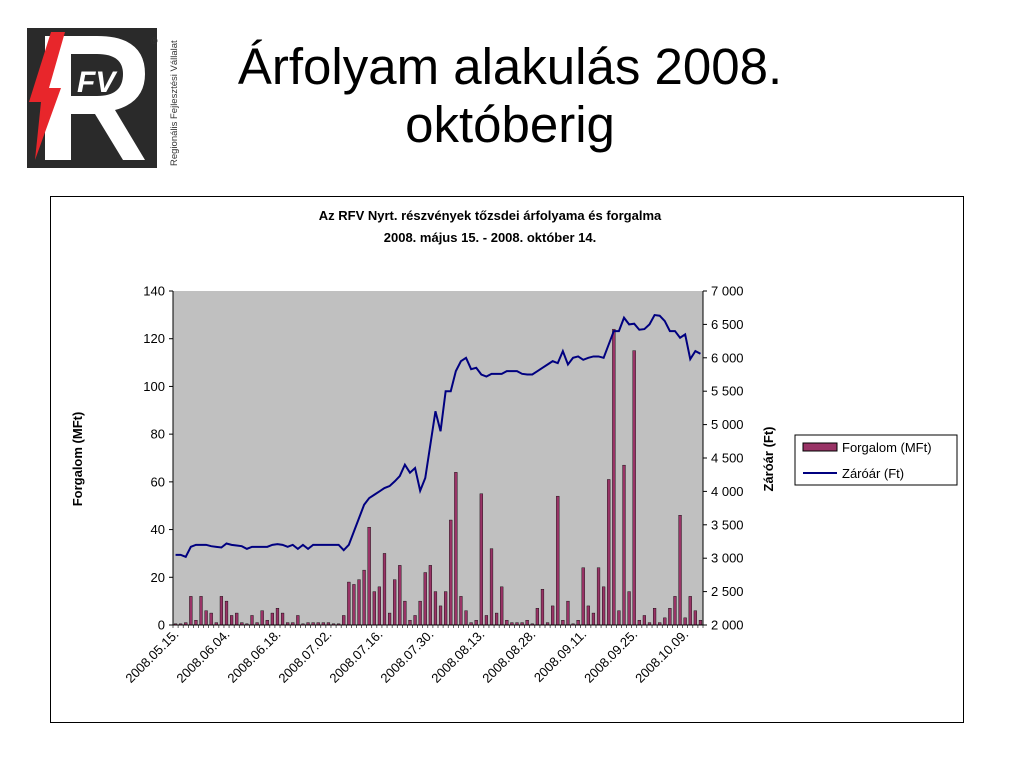  What do you see at coordinates (727, 491) in the screenshot?
I see `y-right-tick-label: 4 000` at bounding box center [727, 491].